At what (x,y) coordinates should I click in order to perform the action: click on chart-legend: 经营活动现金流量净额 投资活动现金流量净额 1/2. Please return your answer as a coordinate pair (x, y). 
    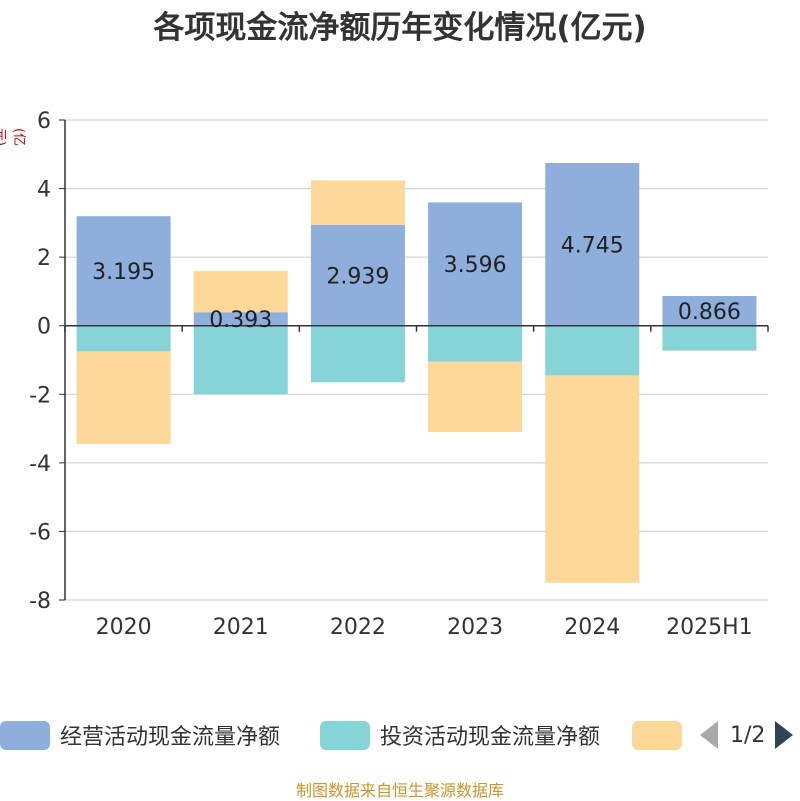
    Looking at the image, I should click on (400, 734).